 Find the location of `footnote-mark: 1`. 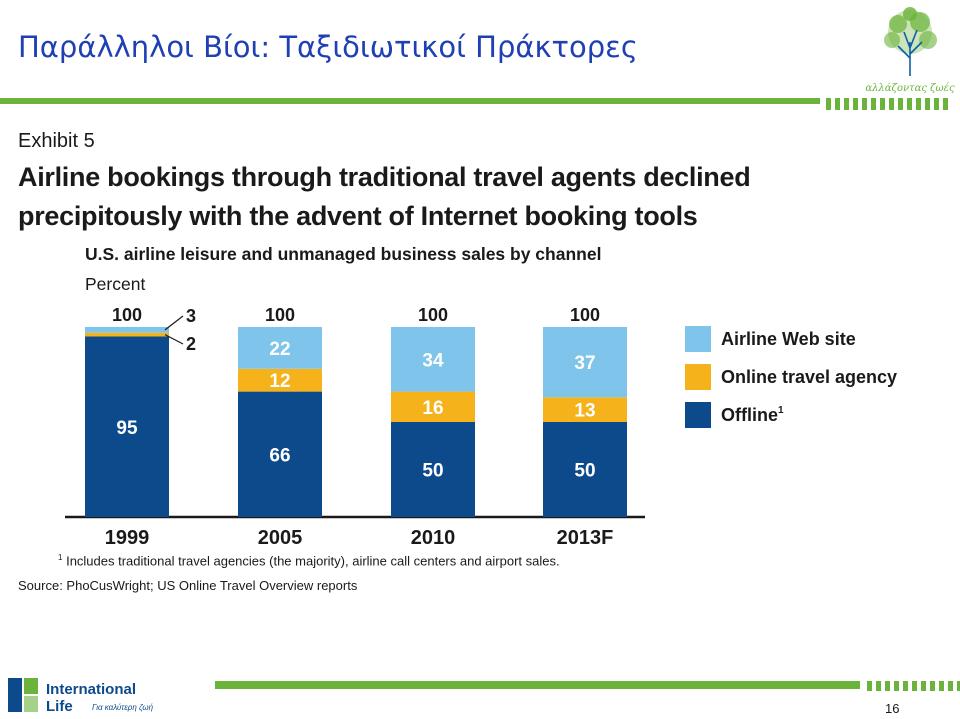

footnote-mark: 1 is located at coordinates (60, 557).